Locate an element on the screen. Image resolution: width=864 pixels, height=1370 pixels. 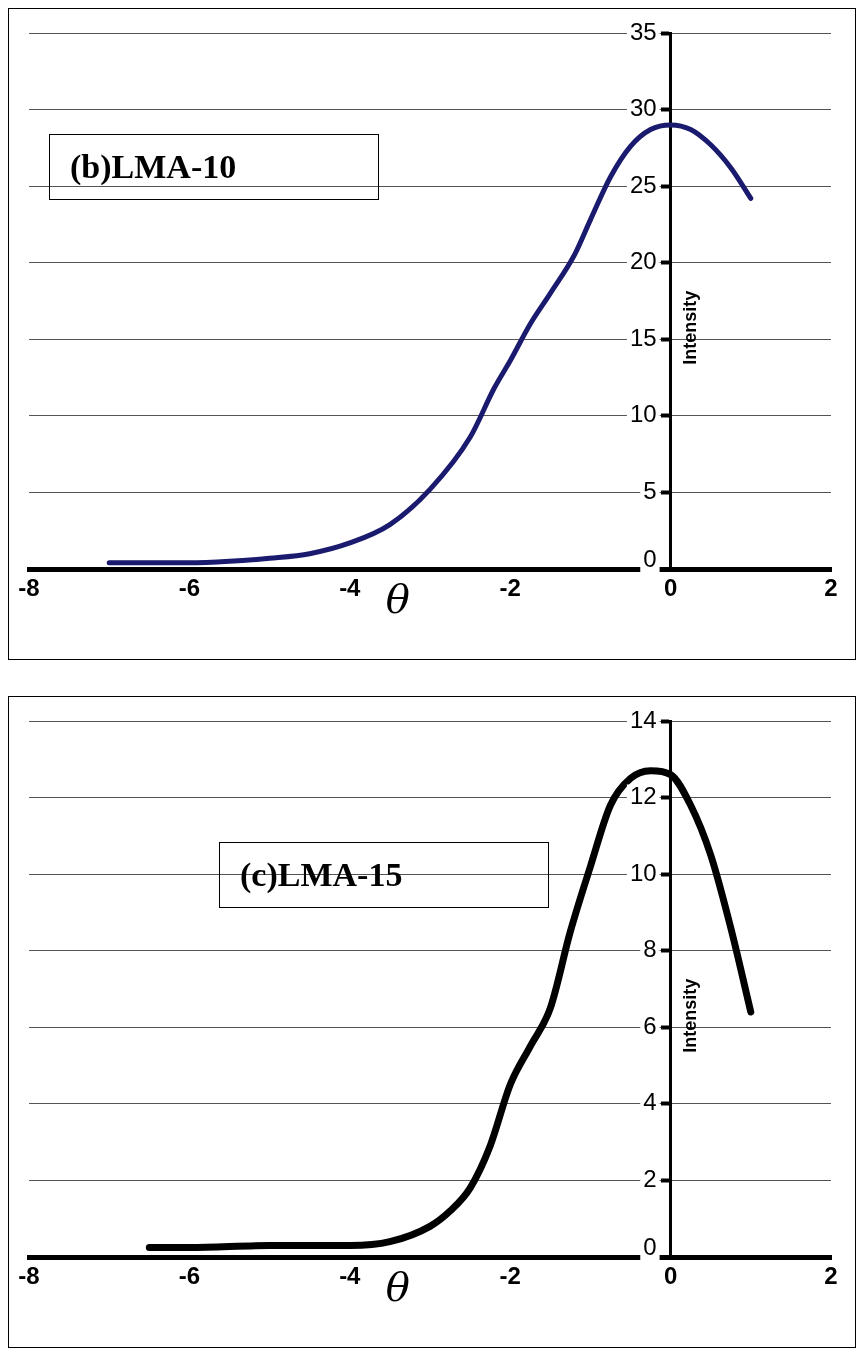
y-tick-label: 2 is located at coordinates (650, 1179).